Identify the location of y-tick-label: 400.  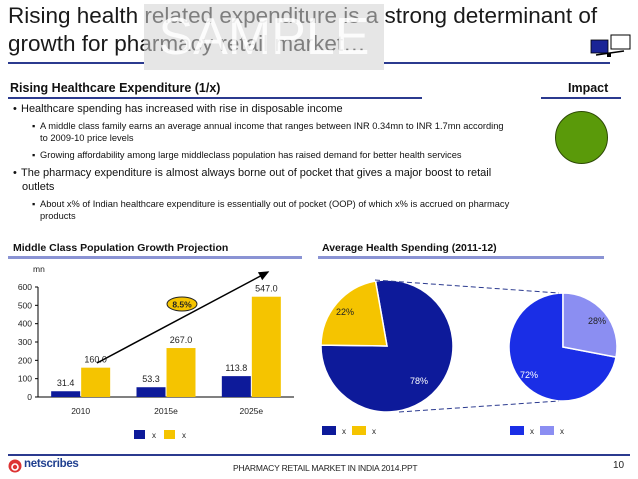
(25, 324).